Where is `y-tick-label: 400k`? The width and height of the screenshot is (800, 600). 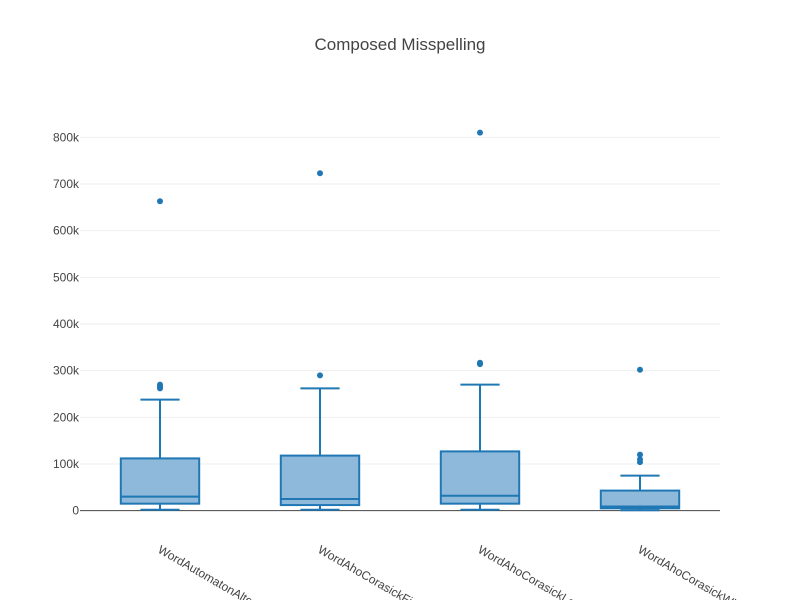 y-tick-label: 400k is located at coordinates (66, 324).